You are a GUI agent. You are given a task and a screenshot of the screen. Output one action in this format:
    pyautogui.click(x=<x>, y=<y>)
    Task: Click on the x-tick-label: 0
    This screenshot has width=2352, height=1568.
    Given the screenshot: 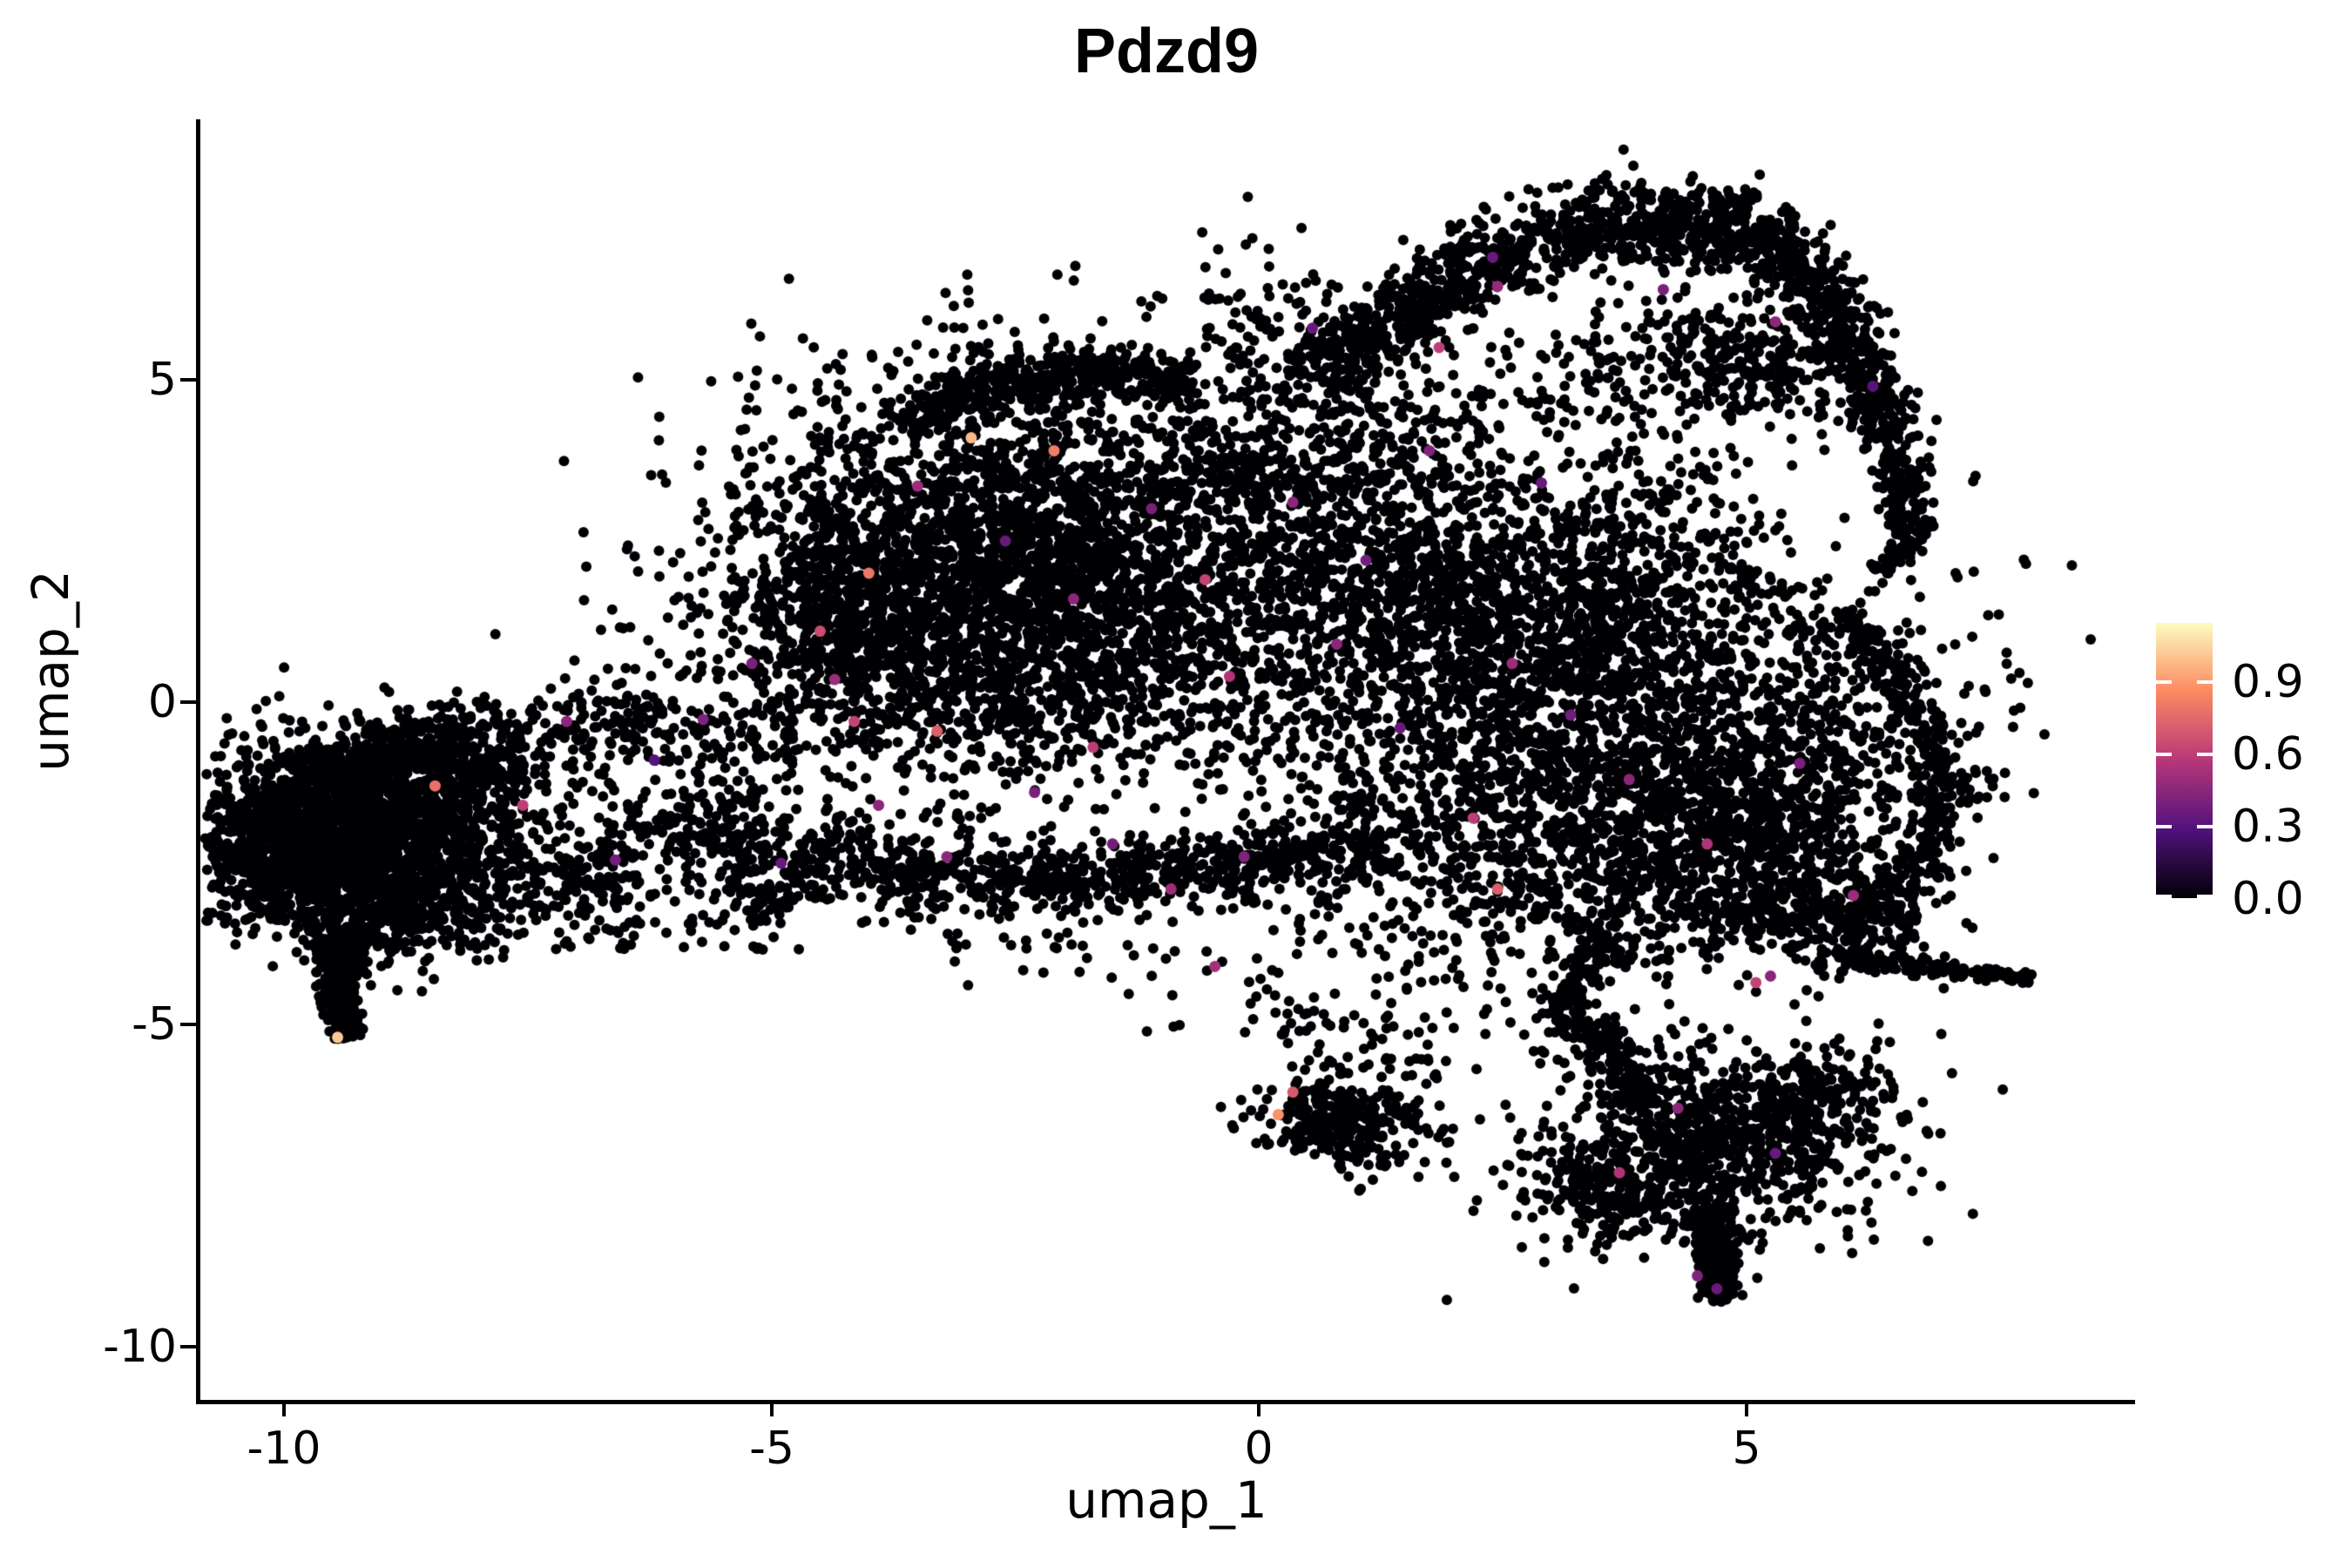 What is the action you would take?
    pyautogui.click(x=1259, y=1449)
    